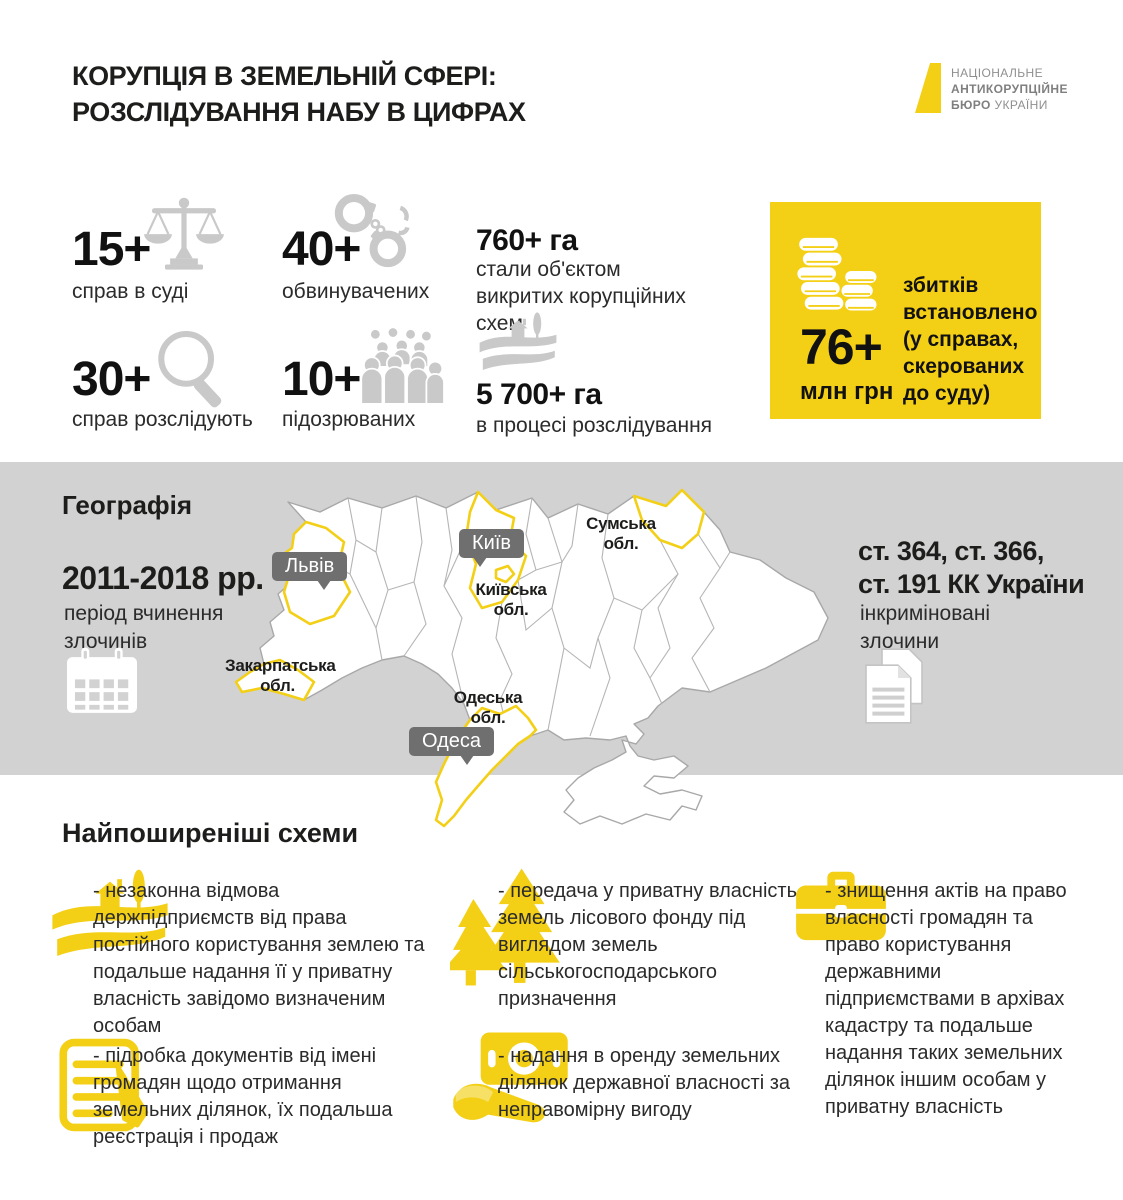  I want to click on handcuffs-icon, so click(372, 231).